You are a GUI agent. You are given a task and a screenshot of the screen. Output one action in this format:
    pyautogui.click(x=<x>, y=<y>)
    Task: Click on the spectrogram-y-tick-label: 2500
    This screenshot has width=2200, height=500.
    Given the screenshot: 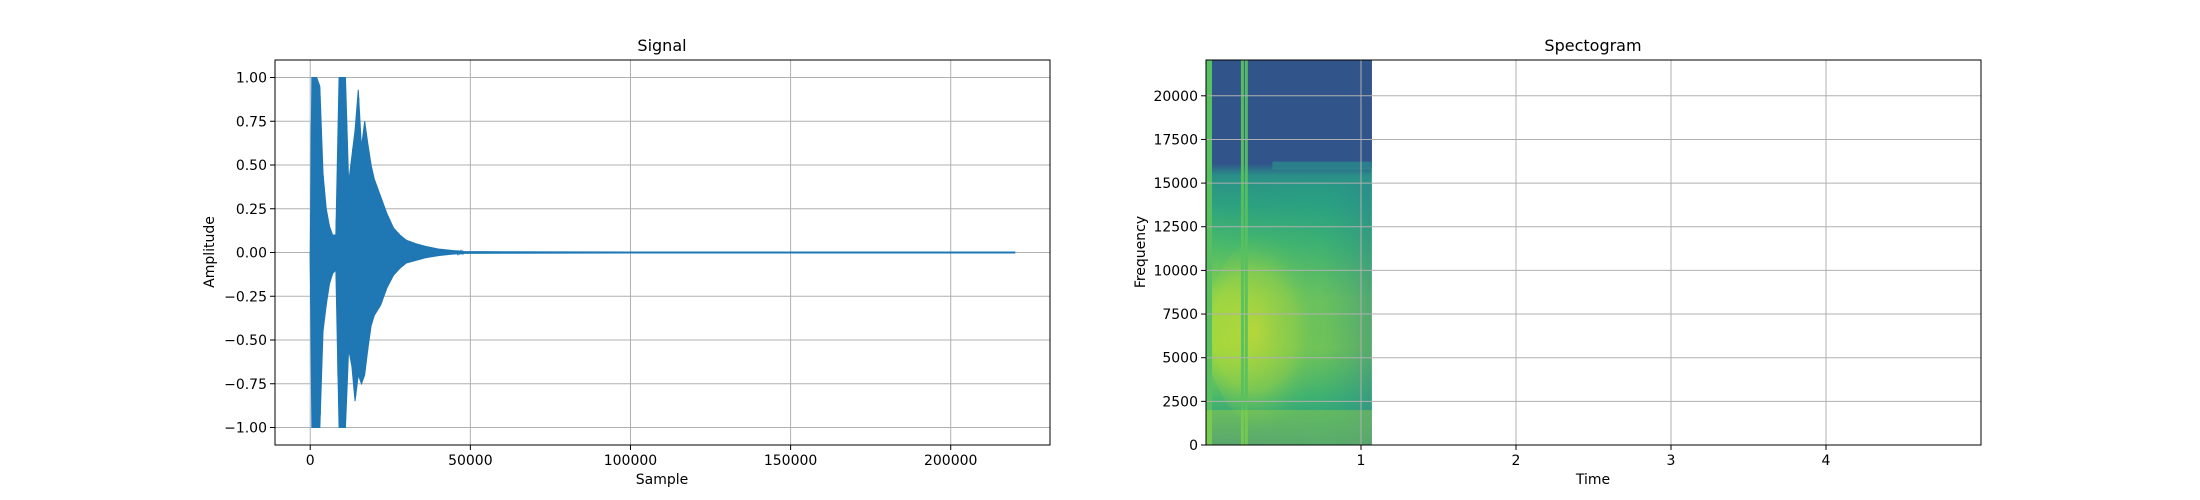 What is the action you would take?
    pyautogui.click(x=1180, y=402)
    